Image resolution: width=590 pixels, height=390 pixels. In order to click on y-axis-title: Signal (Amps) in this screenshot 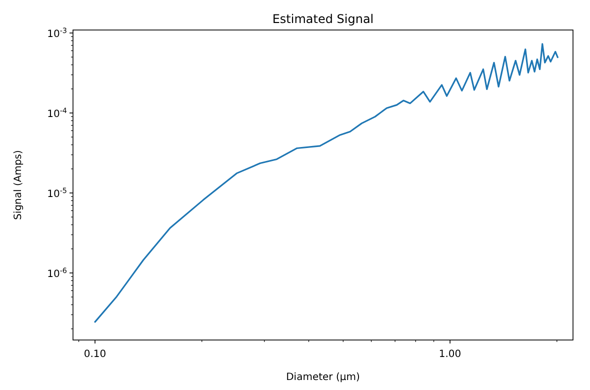, I will do `click(18, 185)`.